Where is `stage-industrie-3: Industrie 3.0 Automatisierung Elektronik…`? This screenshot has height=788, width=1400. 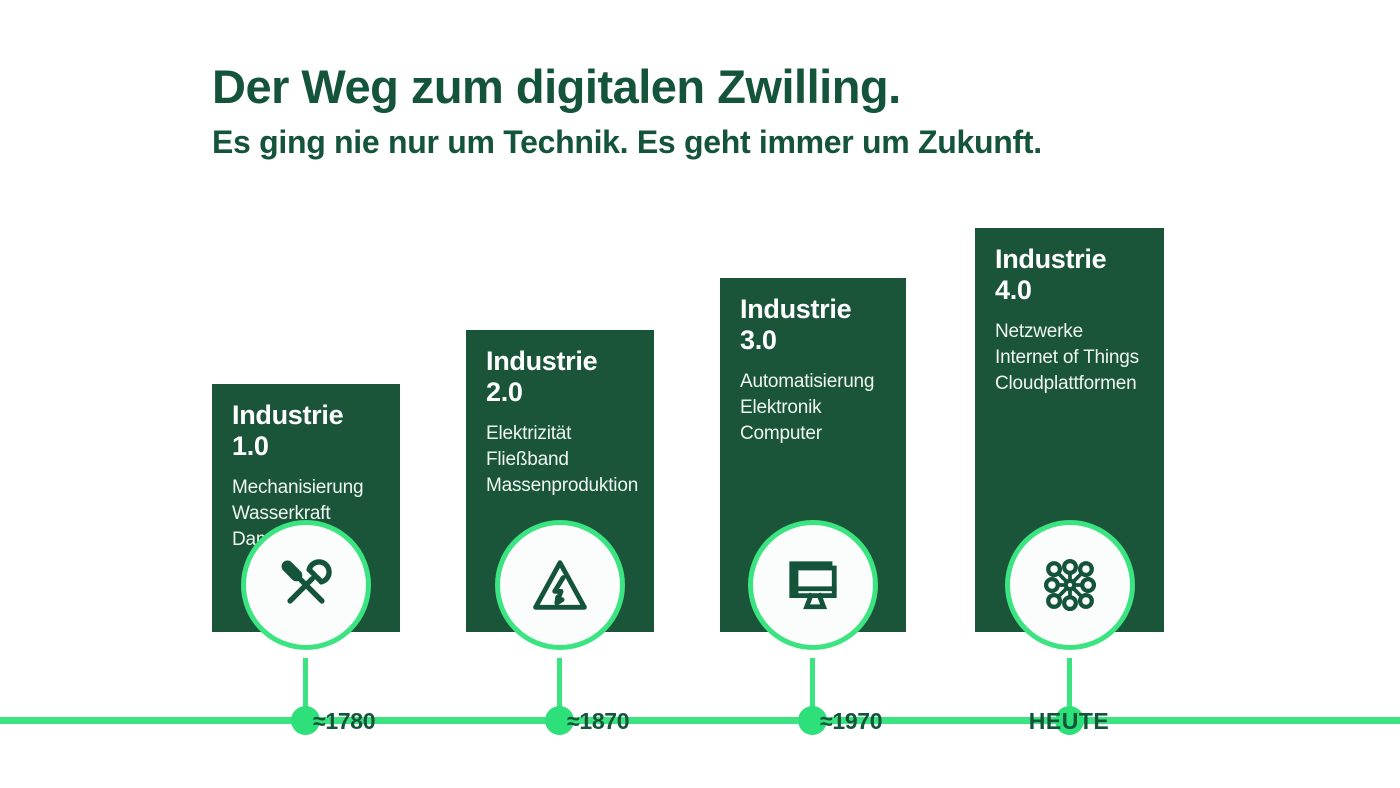 stage-industrie-3: Industrie 3.0 Automatisierung Elektronik… is located at coordinates (813, 464).